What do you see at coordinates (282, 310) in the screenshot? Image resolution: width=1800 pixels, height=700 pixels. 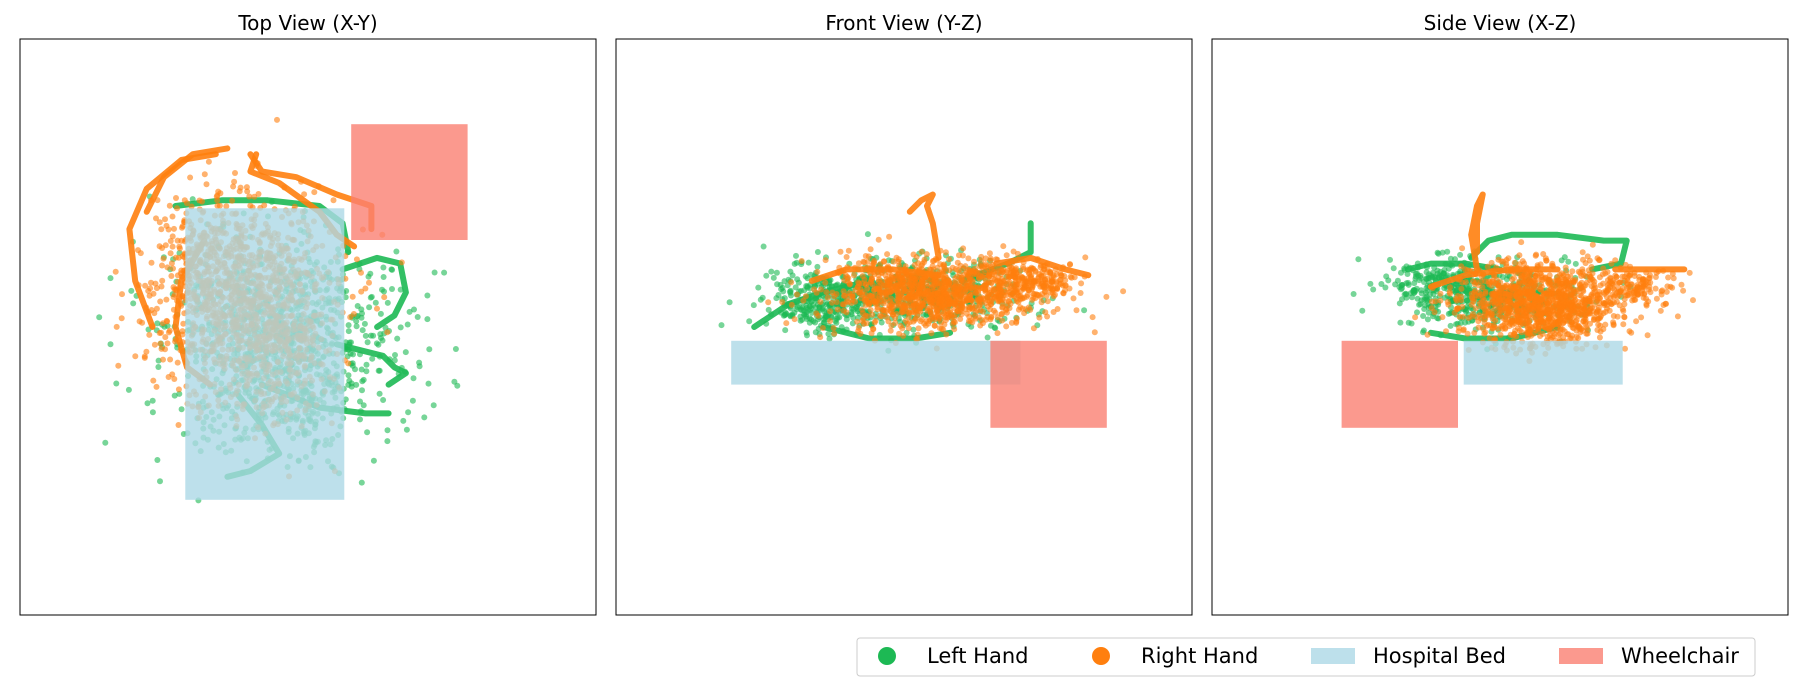 I see `marks-top` at bounding box center [282, 310].